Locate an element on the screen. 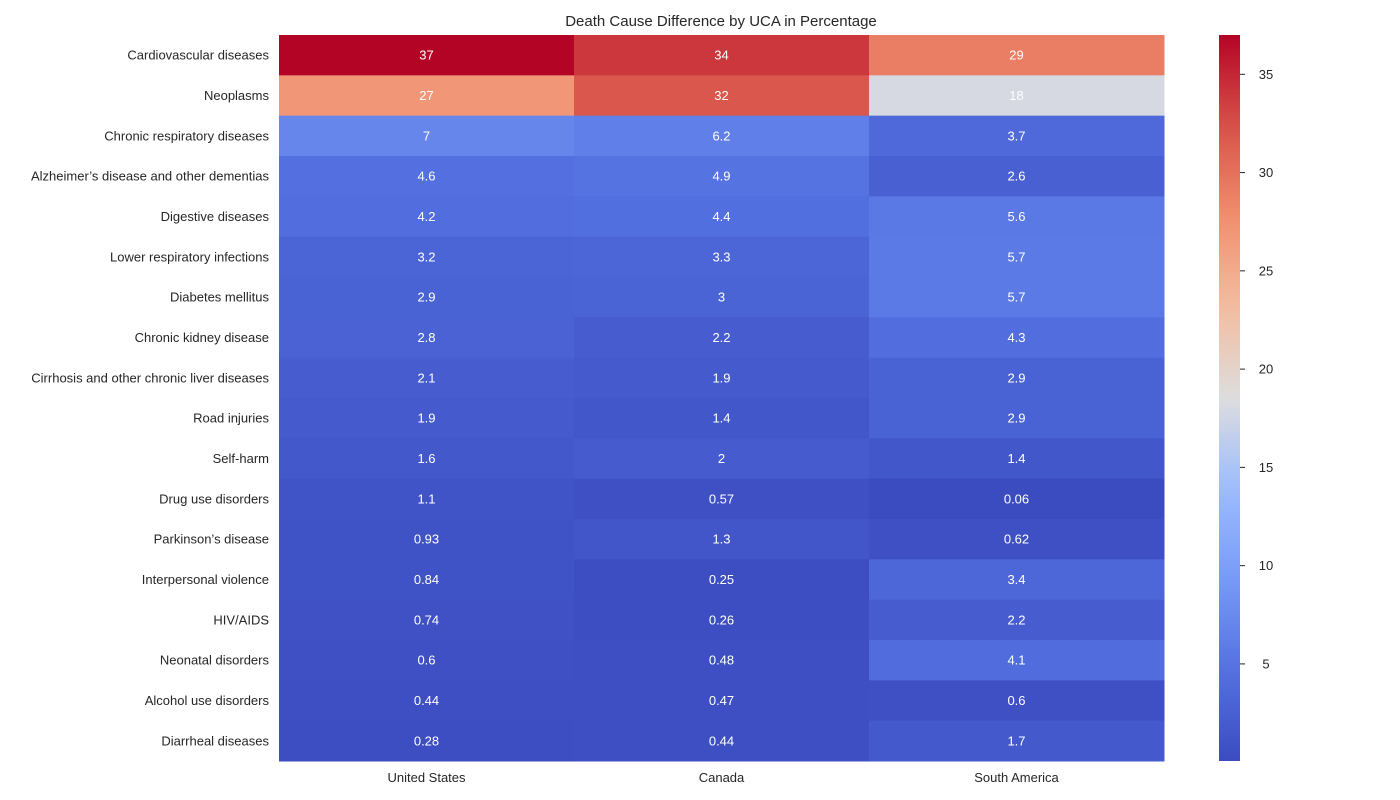 This screenshot has height=800, width=1400. row-label: Diabetes mellitus is located at coordinates (219, 297).